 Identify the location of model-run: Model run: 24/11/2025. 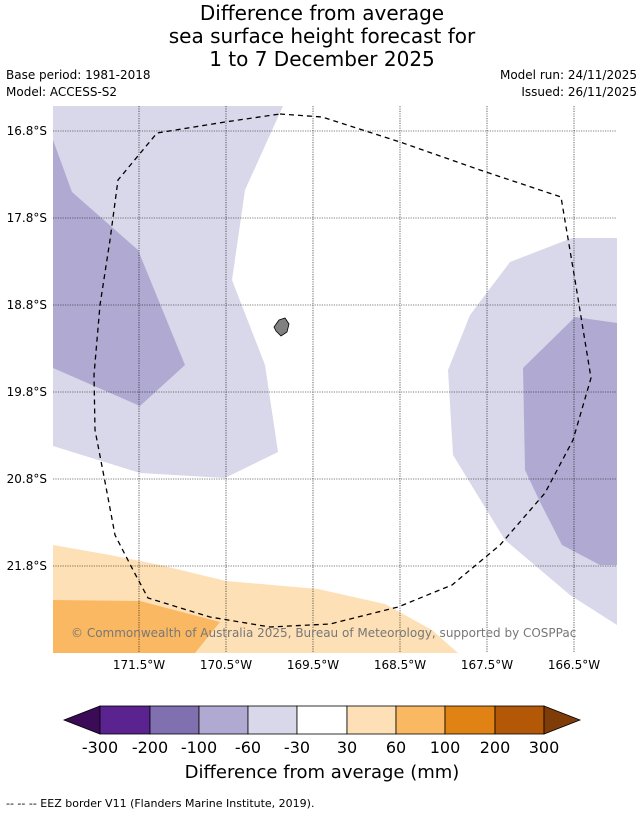
(568, 75).